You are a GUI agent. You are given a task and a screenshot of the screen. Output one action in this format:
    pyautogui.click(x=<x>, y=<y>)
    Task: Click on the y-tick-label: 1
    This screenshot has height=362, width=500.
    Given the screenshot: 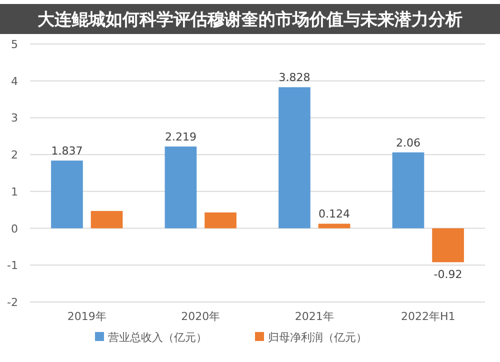 What is the action you would take?
    pyautogui.click(x=14, y=191)
    